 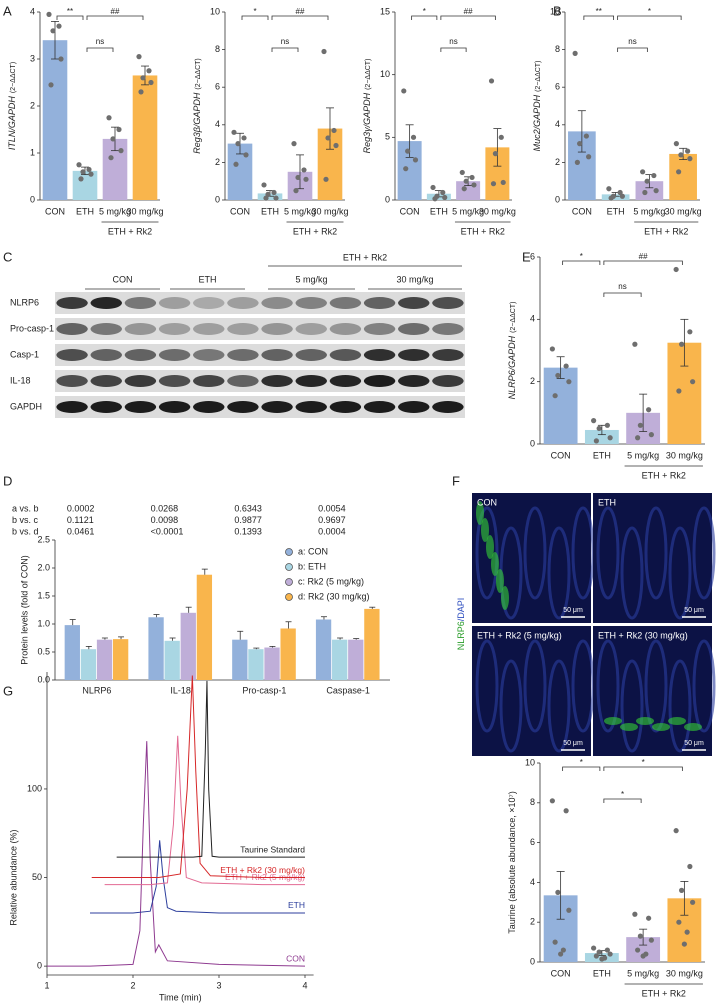 I want to click on significance-label: **, so click(x=70, y=11).